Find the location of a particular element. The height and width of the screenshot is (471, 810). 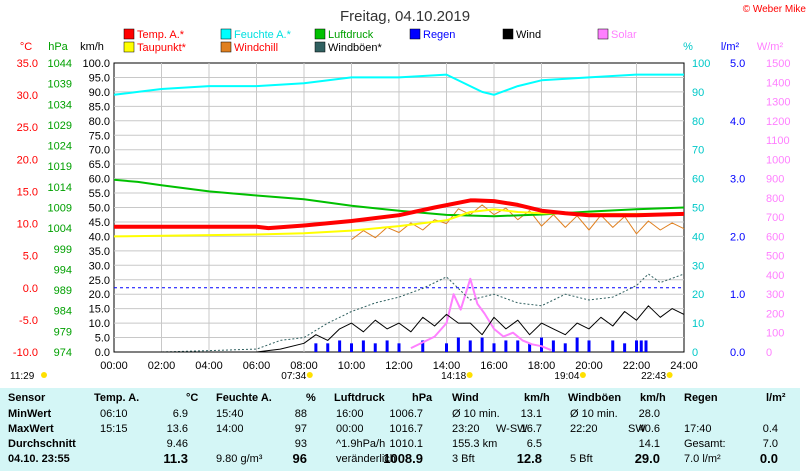

pressure-axis-tick: 1034 is located at coordinates (60, 105).